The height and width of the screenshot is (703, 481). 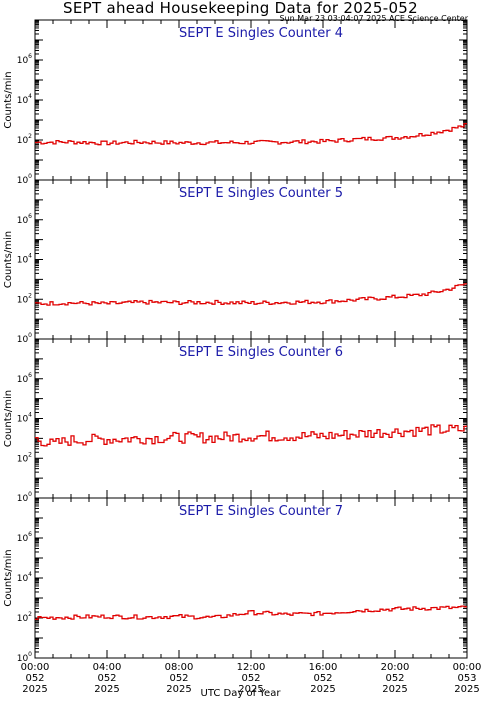 I want to click on x-axis-title: UTC Day of Year, so click(x=240, y=693).